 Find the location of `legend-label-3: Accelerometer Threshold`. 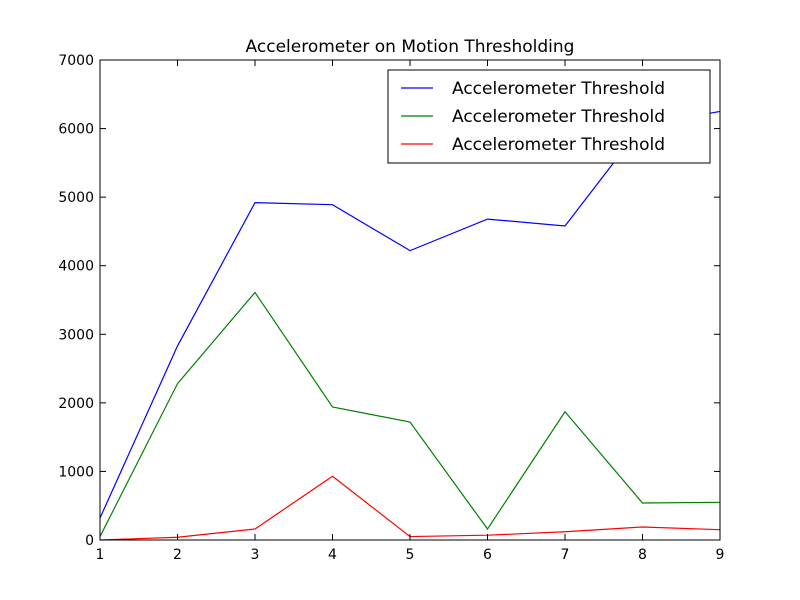

legend-label-3: Accelerometer Threshold is located at coordinates (558, 145).